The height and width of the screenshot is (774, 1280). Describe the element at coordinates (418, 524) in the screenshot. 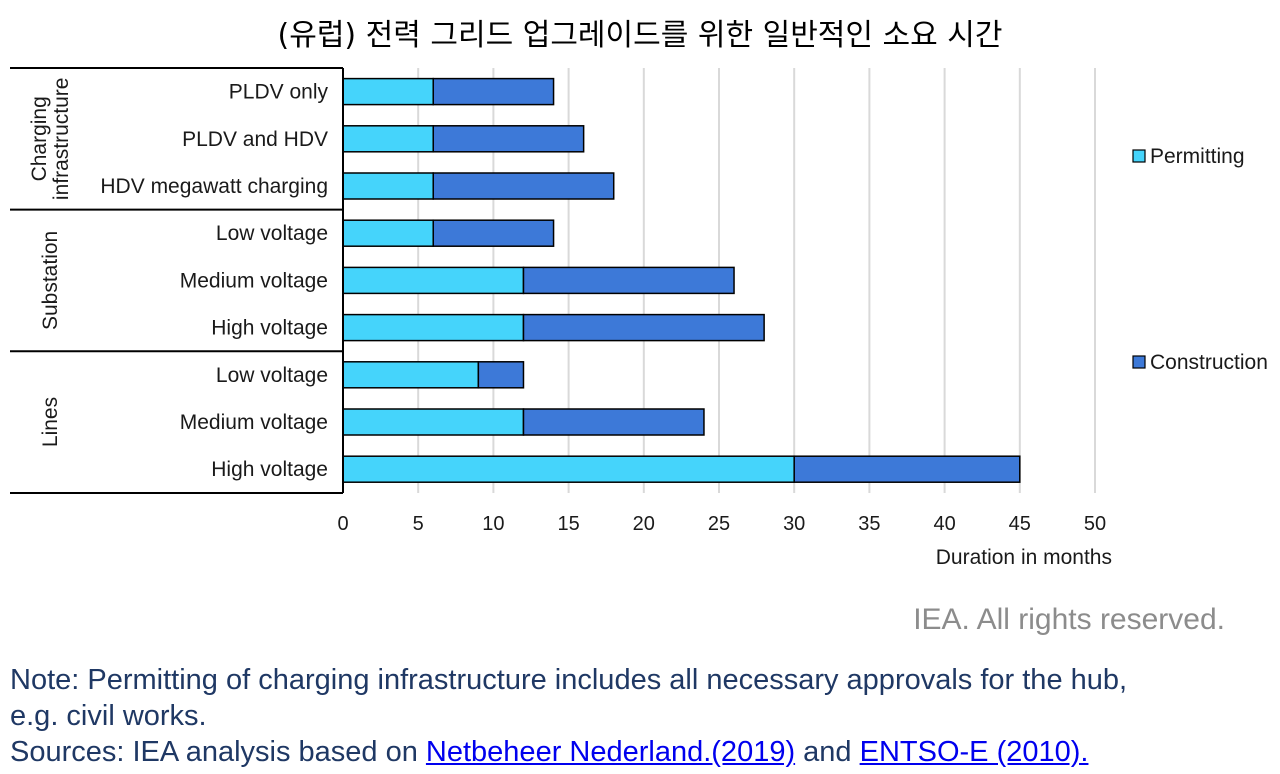

I see `x-tick-label: 5` at that location.